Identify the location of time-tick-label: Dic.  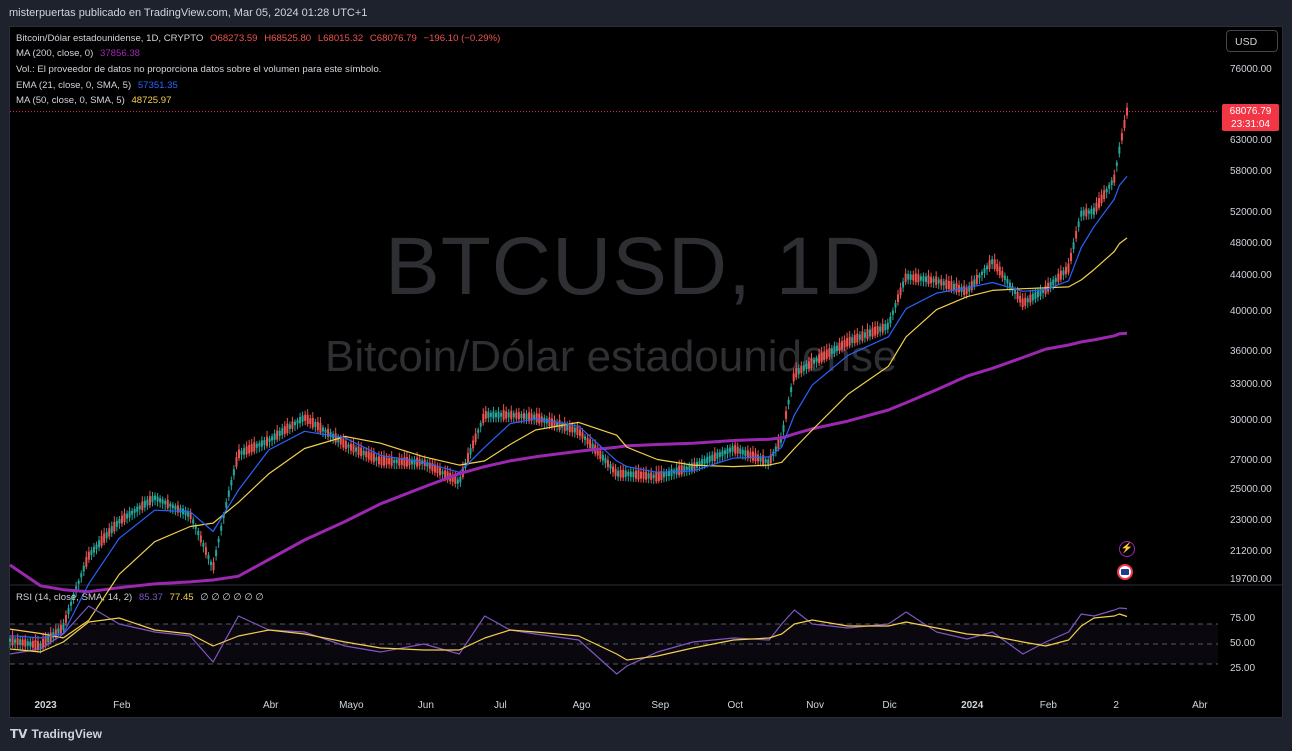
(889, 705).